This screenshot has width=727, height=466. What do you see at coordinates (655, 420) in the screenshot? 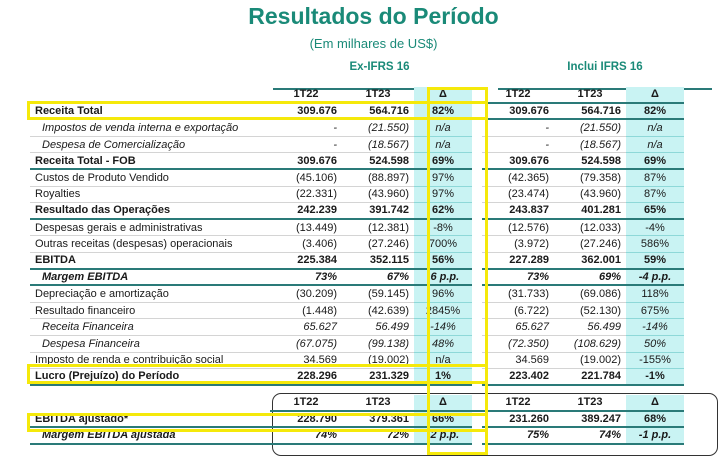
I see `delta-cell: 68%` at bounding box center [655, 420].